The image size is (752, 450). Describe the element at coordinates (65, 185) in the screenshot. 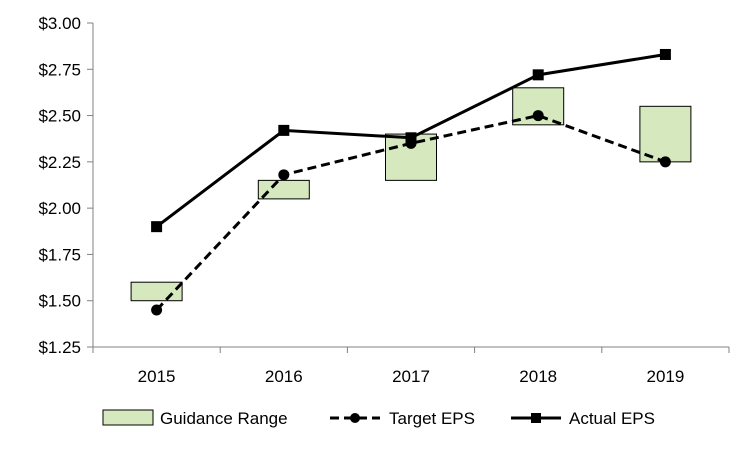

I see `y-ticks: $1.25 $1.50 $1.75 $2.00 $2.25 $2.50 $2.75 $3.00` at that location.